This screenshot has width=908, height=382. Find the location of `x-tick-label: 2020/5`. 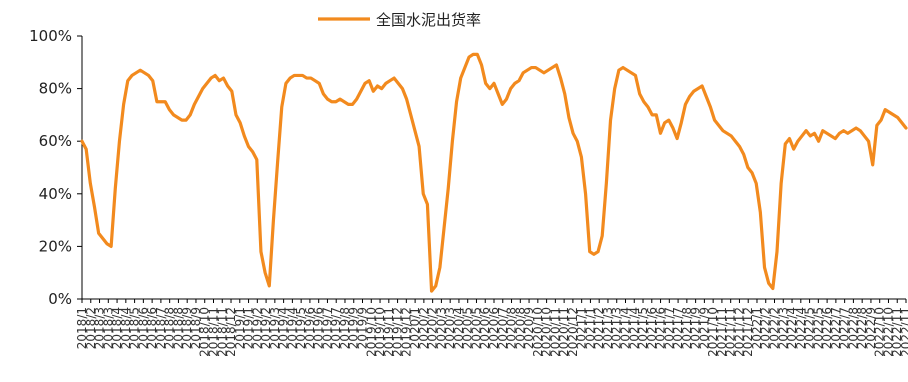

x-tick-label: 2020/5 is located at coordinates (476, 328).